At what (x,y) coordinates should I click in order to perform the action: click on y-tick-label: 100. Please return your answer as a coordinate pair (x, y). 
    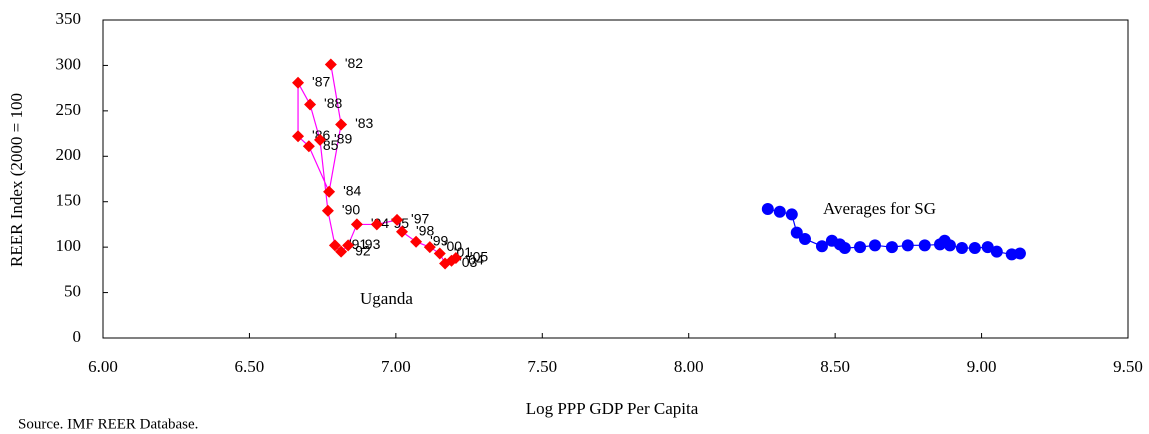
    Looking at the image, I should click on (69, 245).